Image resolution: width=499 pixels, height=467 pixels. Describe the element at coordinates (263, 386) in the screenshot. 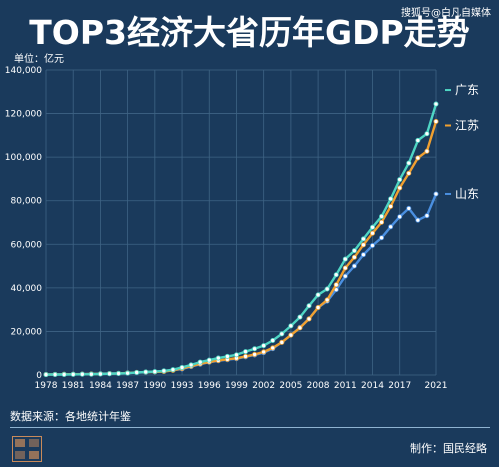

I see `x-tick-label: 2002` at that location.